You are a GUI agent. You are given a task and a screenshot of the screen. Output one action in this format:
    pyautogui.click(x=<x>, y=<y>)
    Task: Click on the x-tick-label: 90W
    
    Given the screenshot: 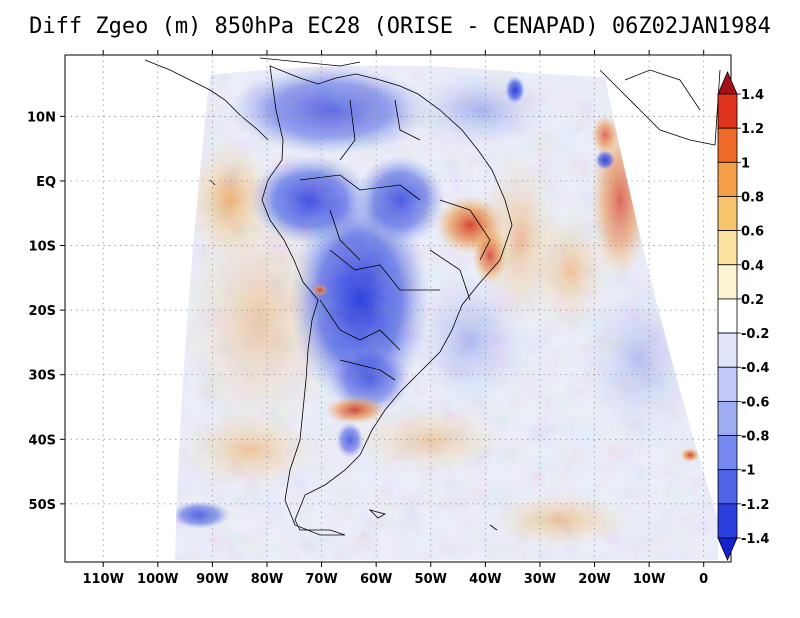 What is the action you would take?
    pyautogui.click(x=212, y=579)
    